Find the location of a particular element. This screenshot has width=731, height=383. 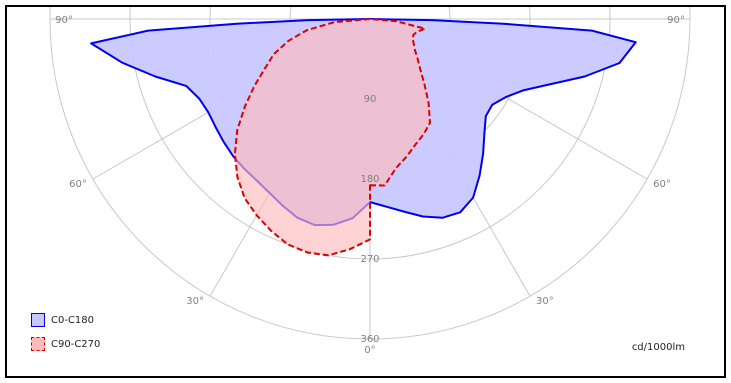

radial-tick-360: 360 is located at coordinates (369, 339).